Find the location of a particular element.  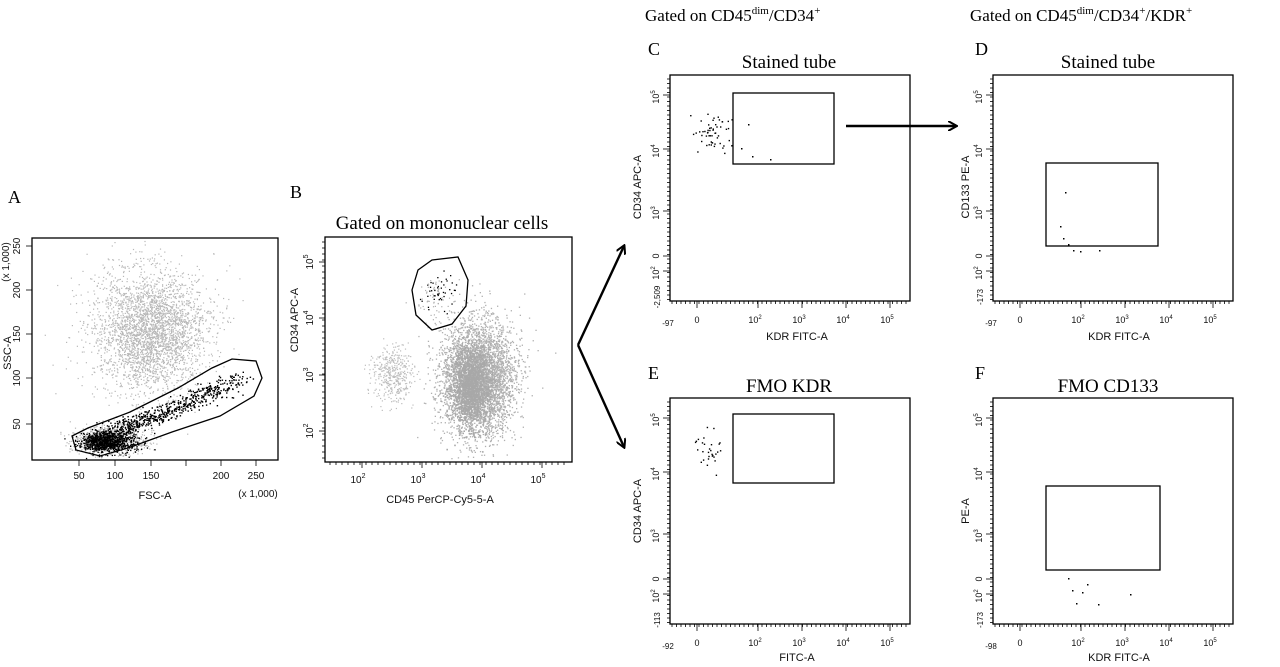

panel-a-ylabel: SSC-A is located at coordinates (8, 353).